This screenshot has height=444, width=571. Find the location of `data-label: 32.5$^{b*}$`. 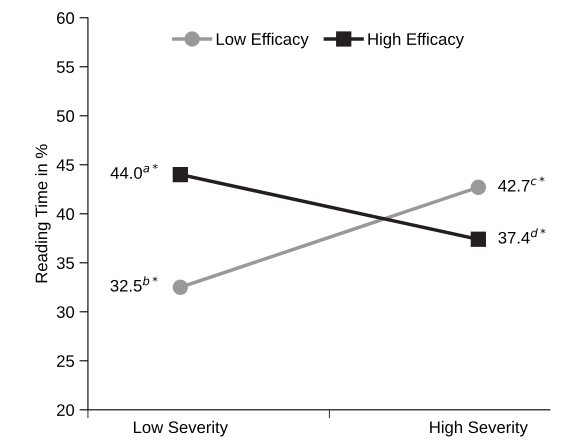

data-label: 32.5$^{b*}$ is located at coordinates (134, 284).